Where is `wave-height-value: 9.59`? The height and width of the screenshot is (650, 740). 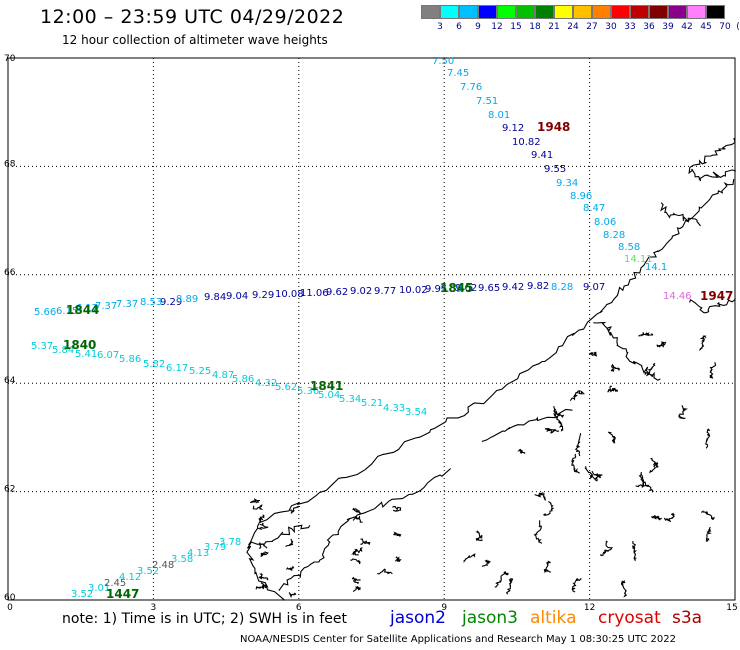 wave-height-value: 9.59 is located at coordinates (451, 289).